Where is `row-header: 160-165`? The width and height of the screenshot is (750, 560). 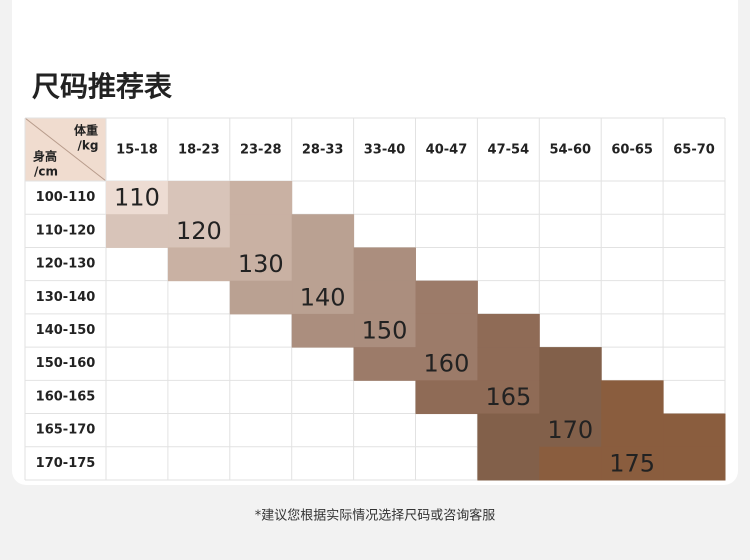 row-header: 160-165 is located at coordinates (66, 396).